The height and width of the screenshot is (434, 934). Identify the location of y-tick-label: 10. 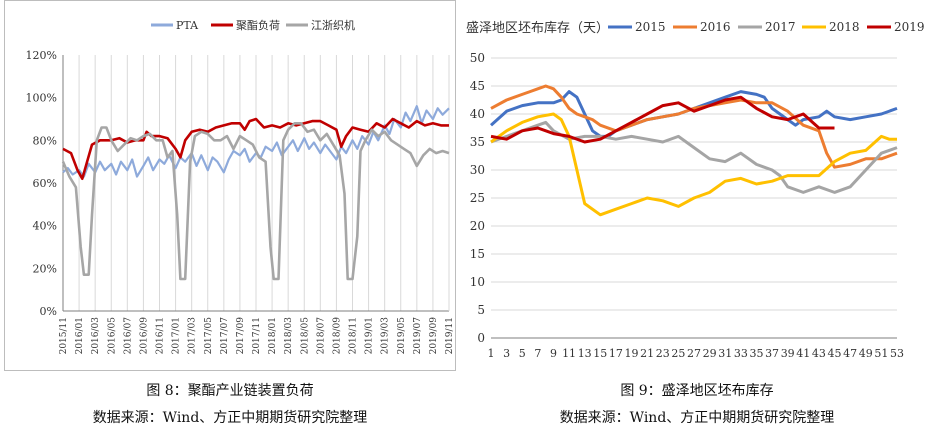
(477, 282).